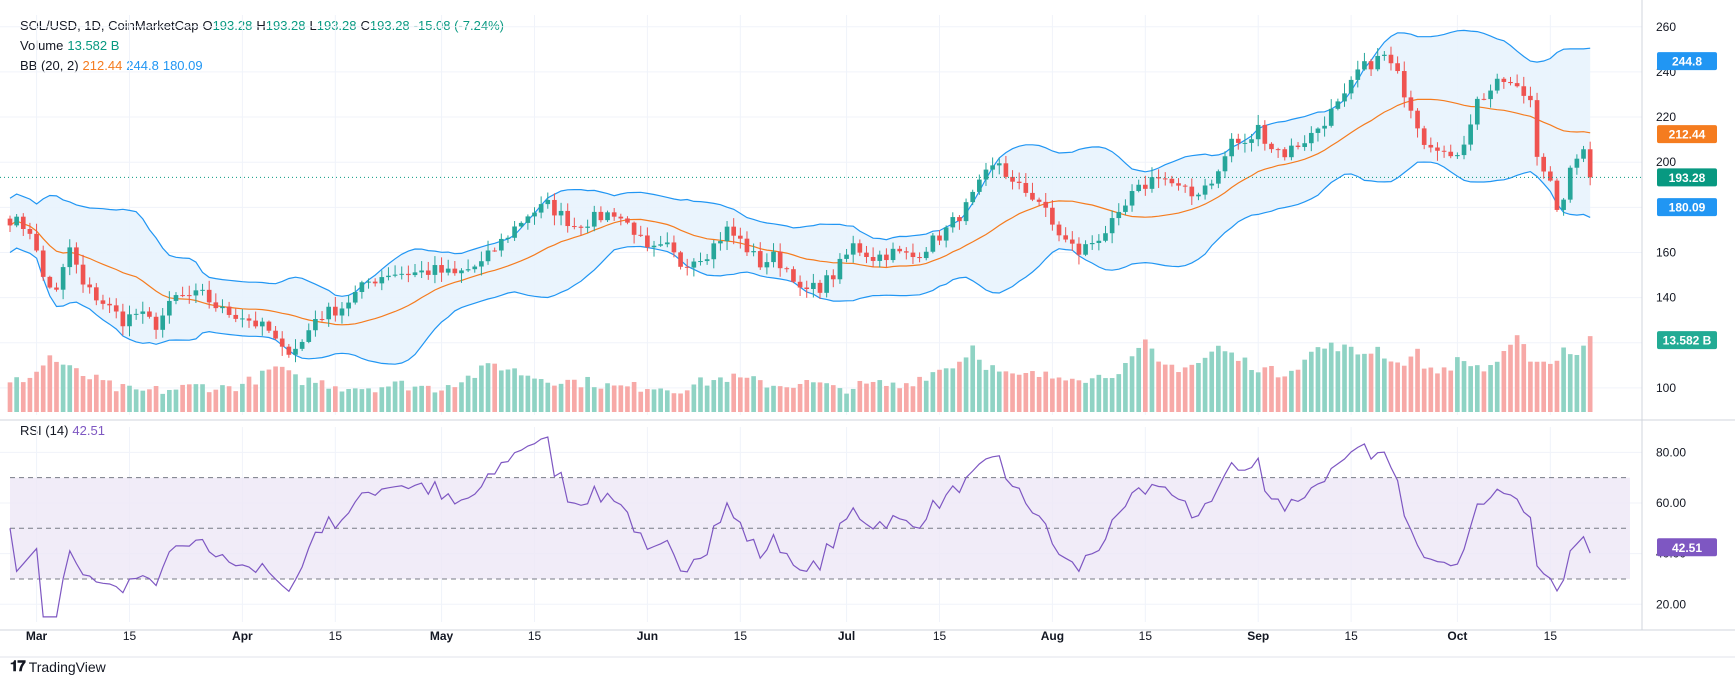 Image resolution: width=1735 pixels, height=687 pixels. Describe the element at coordinates (389, 25) in the screenshot. I see `close-value: 193.28` at that location.